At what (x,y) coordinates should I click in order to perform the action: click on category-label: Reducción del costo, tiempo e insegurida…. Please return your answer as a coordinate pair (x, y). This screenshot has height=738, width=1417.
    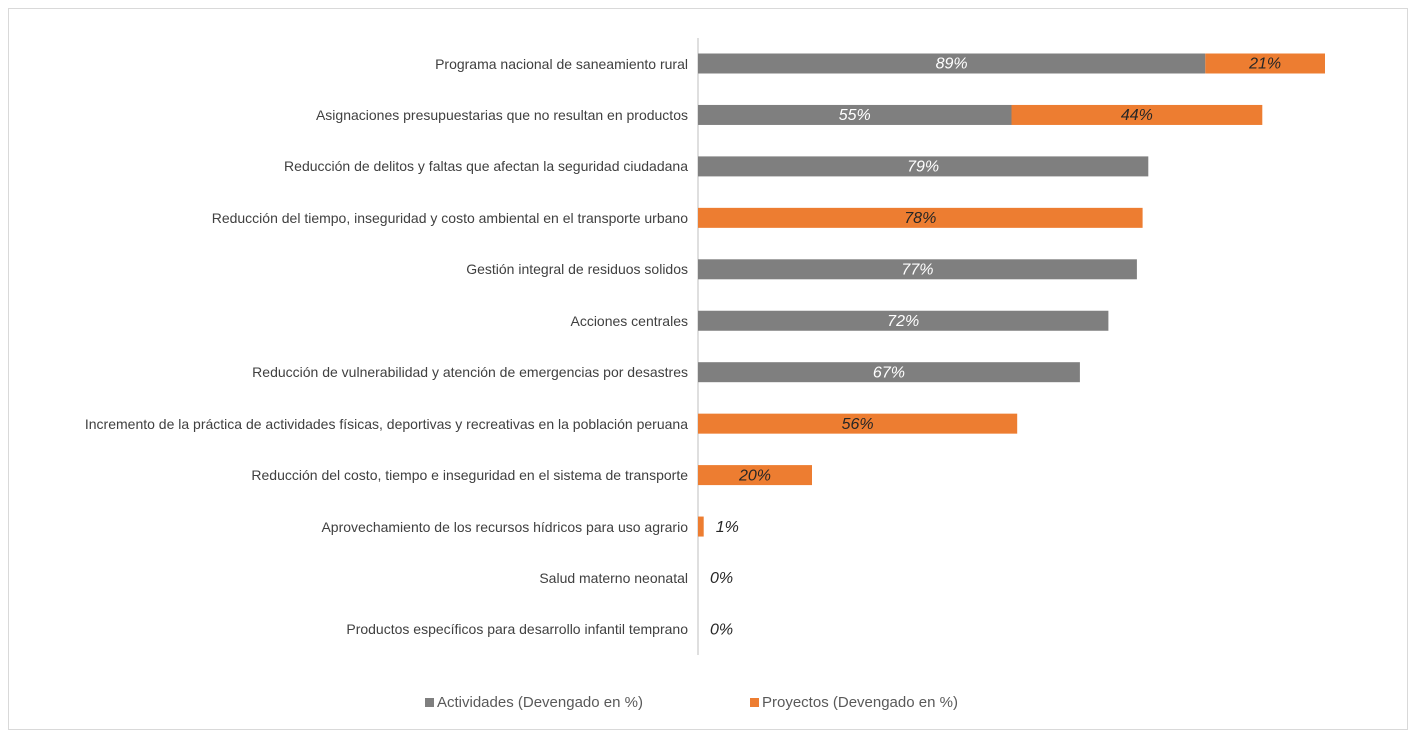
    Looking at the image, I should click on (469, 475).